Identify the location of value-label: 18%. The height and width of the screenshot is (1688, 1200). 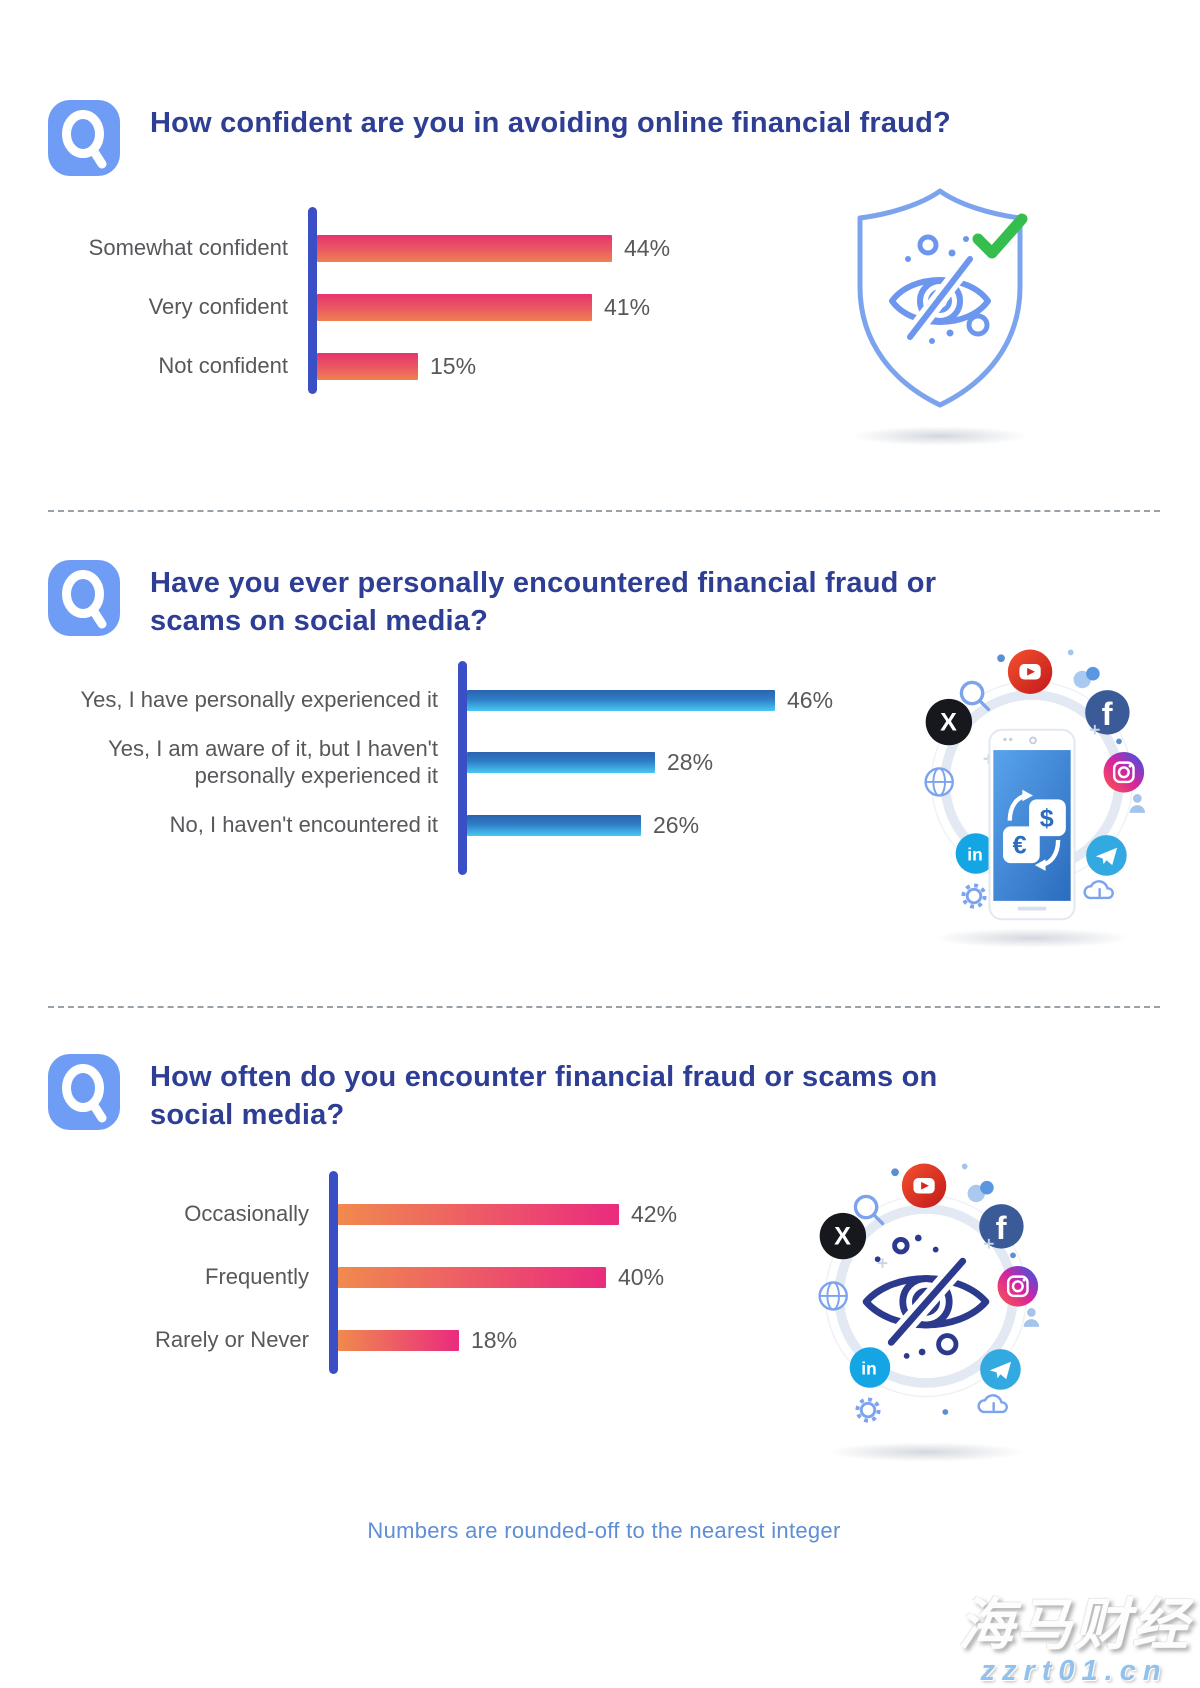
(494, 1340).